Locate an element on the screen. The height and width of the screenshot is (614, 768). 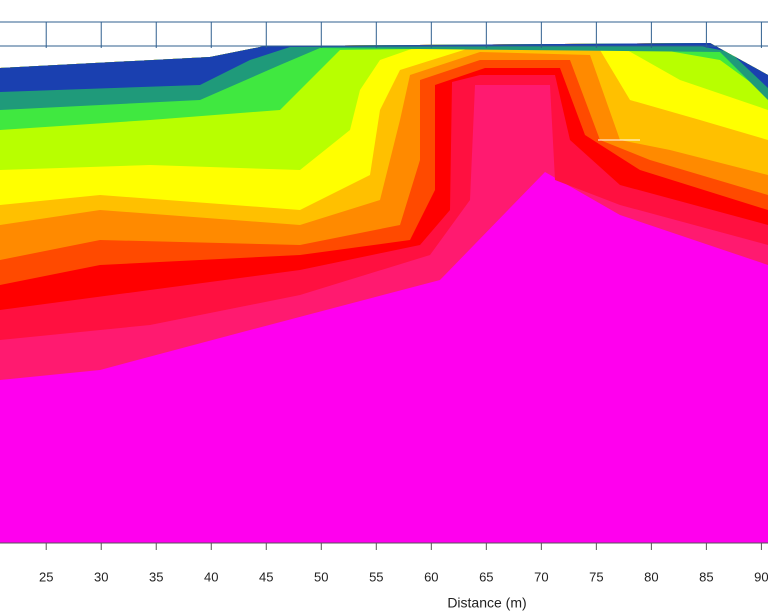
x-tick-label: 65 is located at coordinates (486, 576).